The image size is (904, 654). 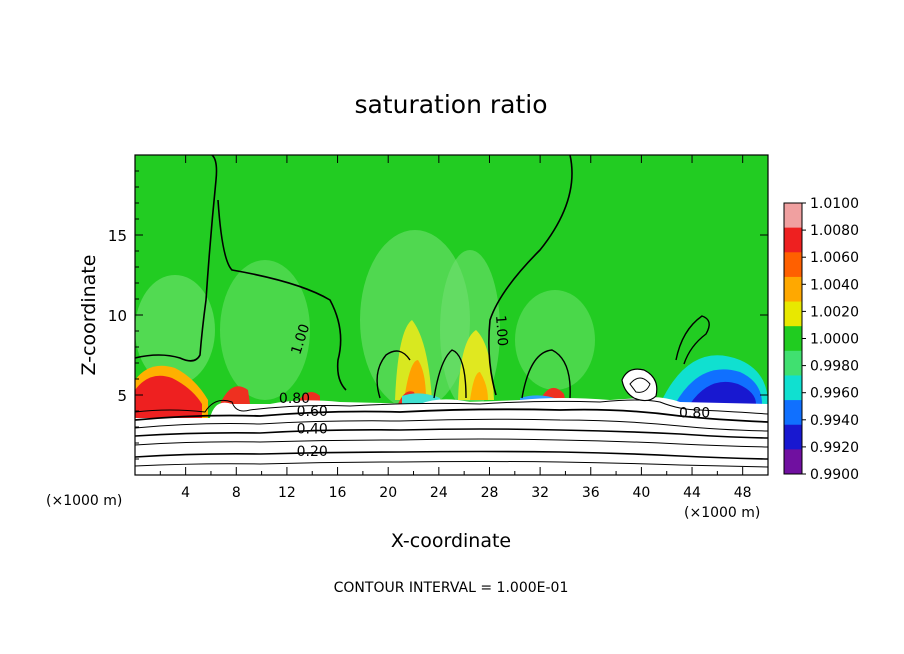 I want to click on colorbar-label: 0.9960, so click(x=834, y=394).